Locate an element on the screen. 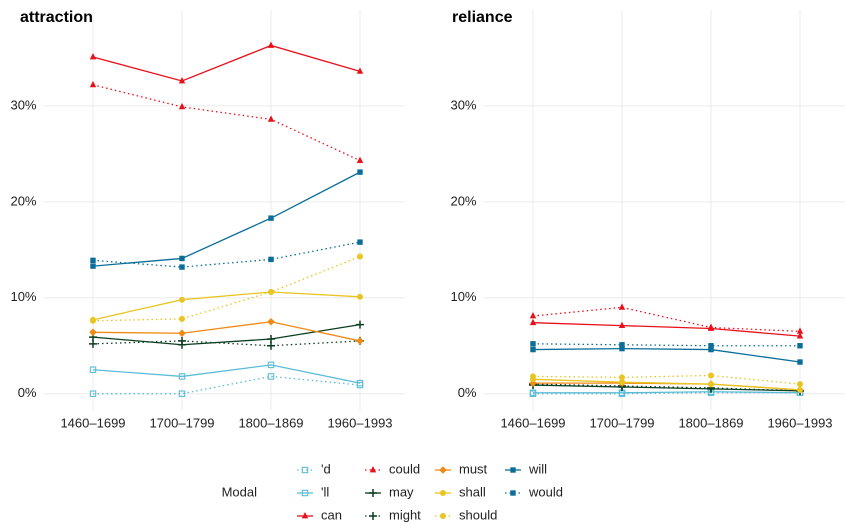 The height and width of the screenshot is (523, 845). legend-label: might is located at coordinates (405, 514).